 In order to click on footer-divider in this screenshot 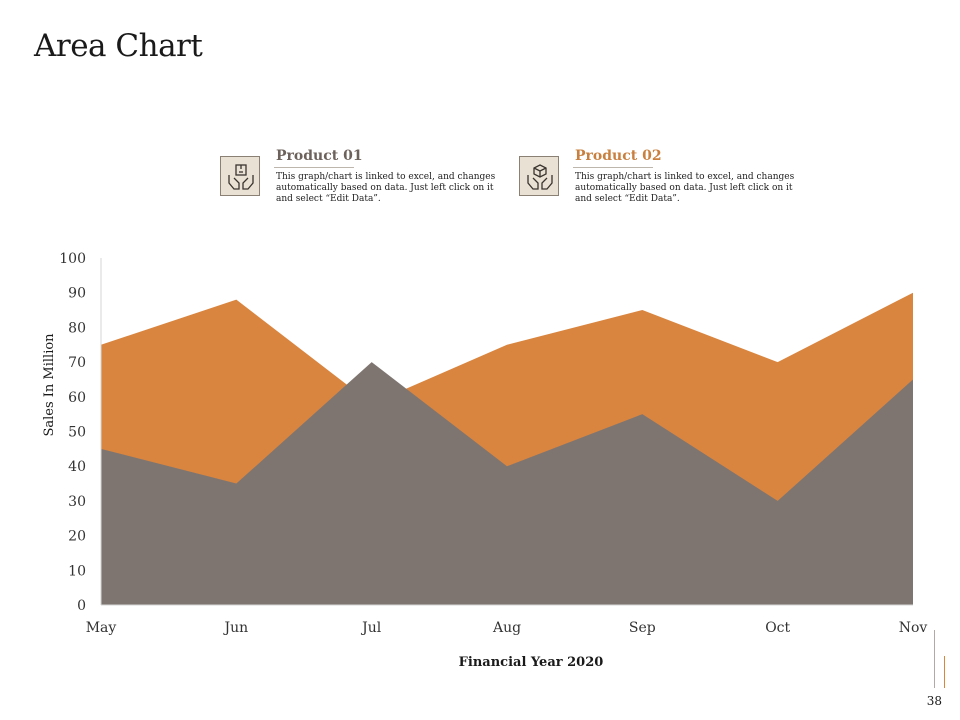, I will do `click(934, 659)`.